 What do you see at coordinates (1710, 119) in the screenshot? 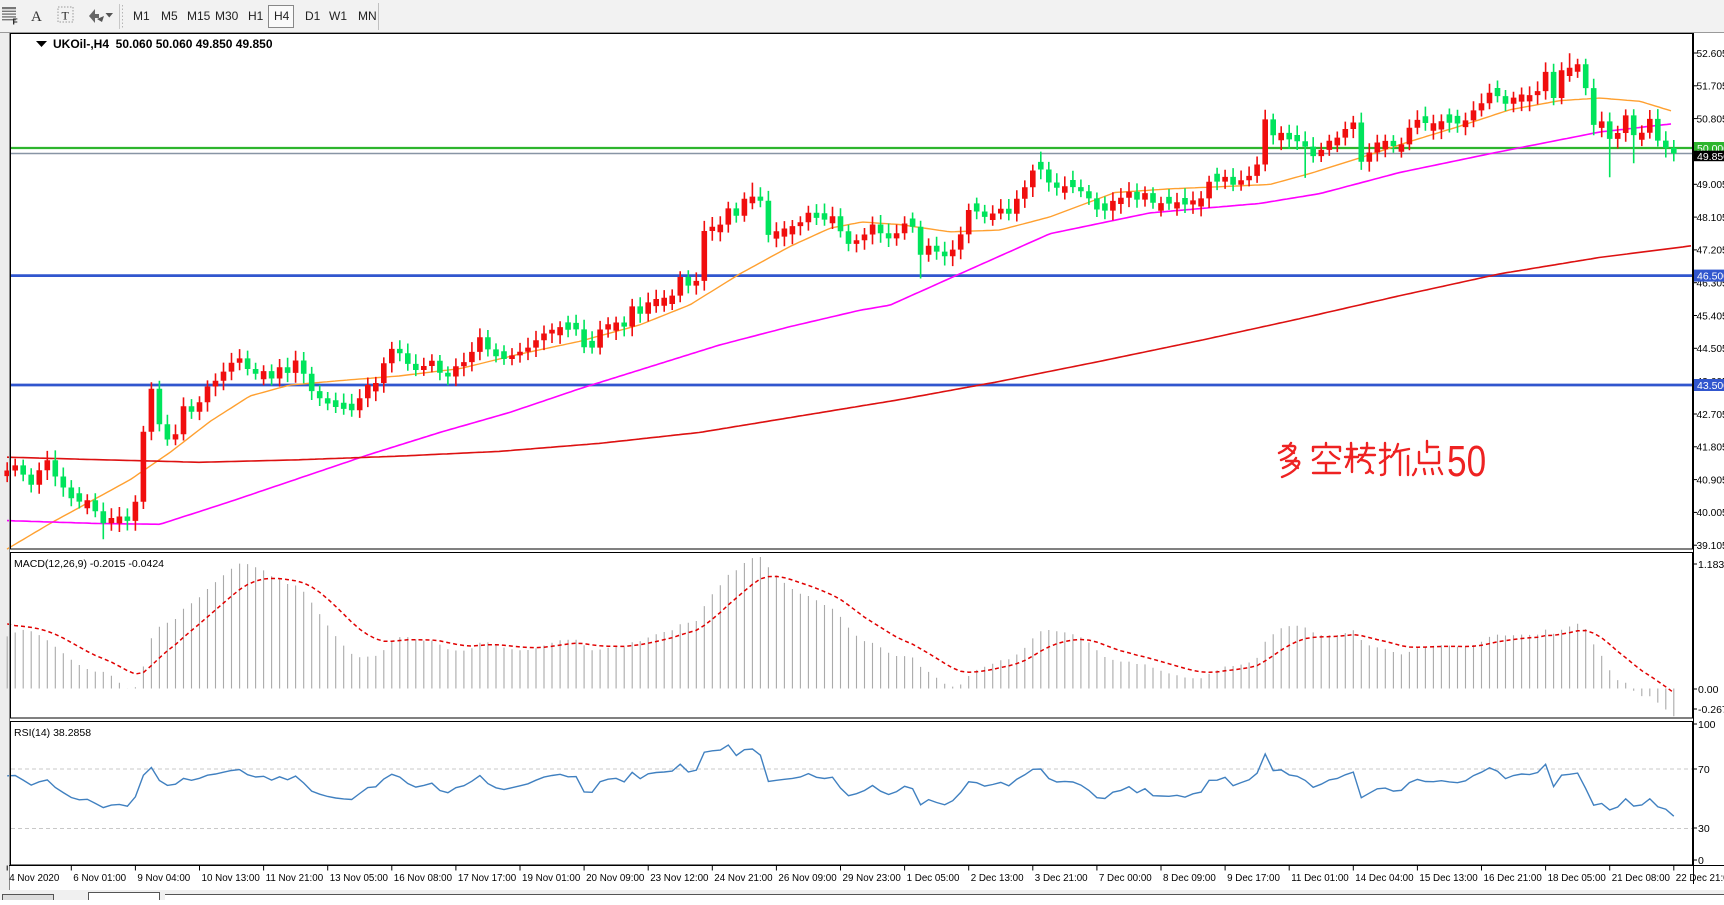
I see `svg-text: 50.805` at bounding box center [1710, 119].